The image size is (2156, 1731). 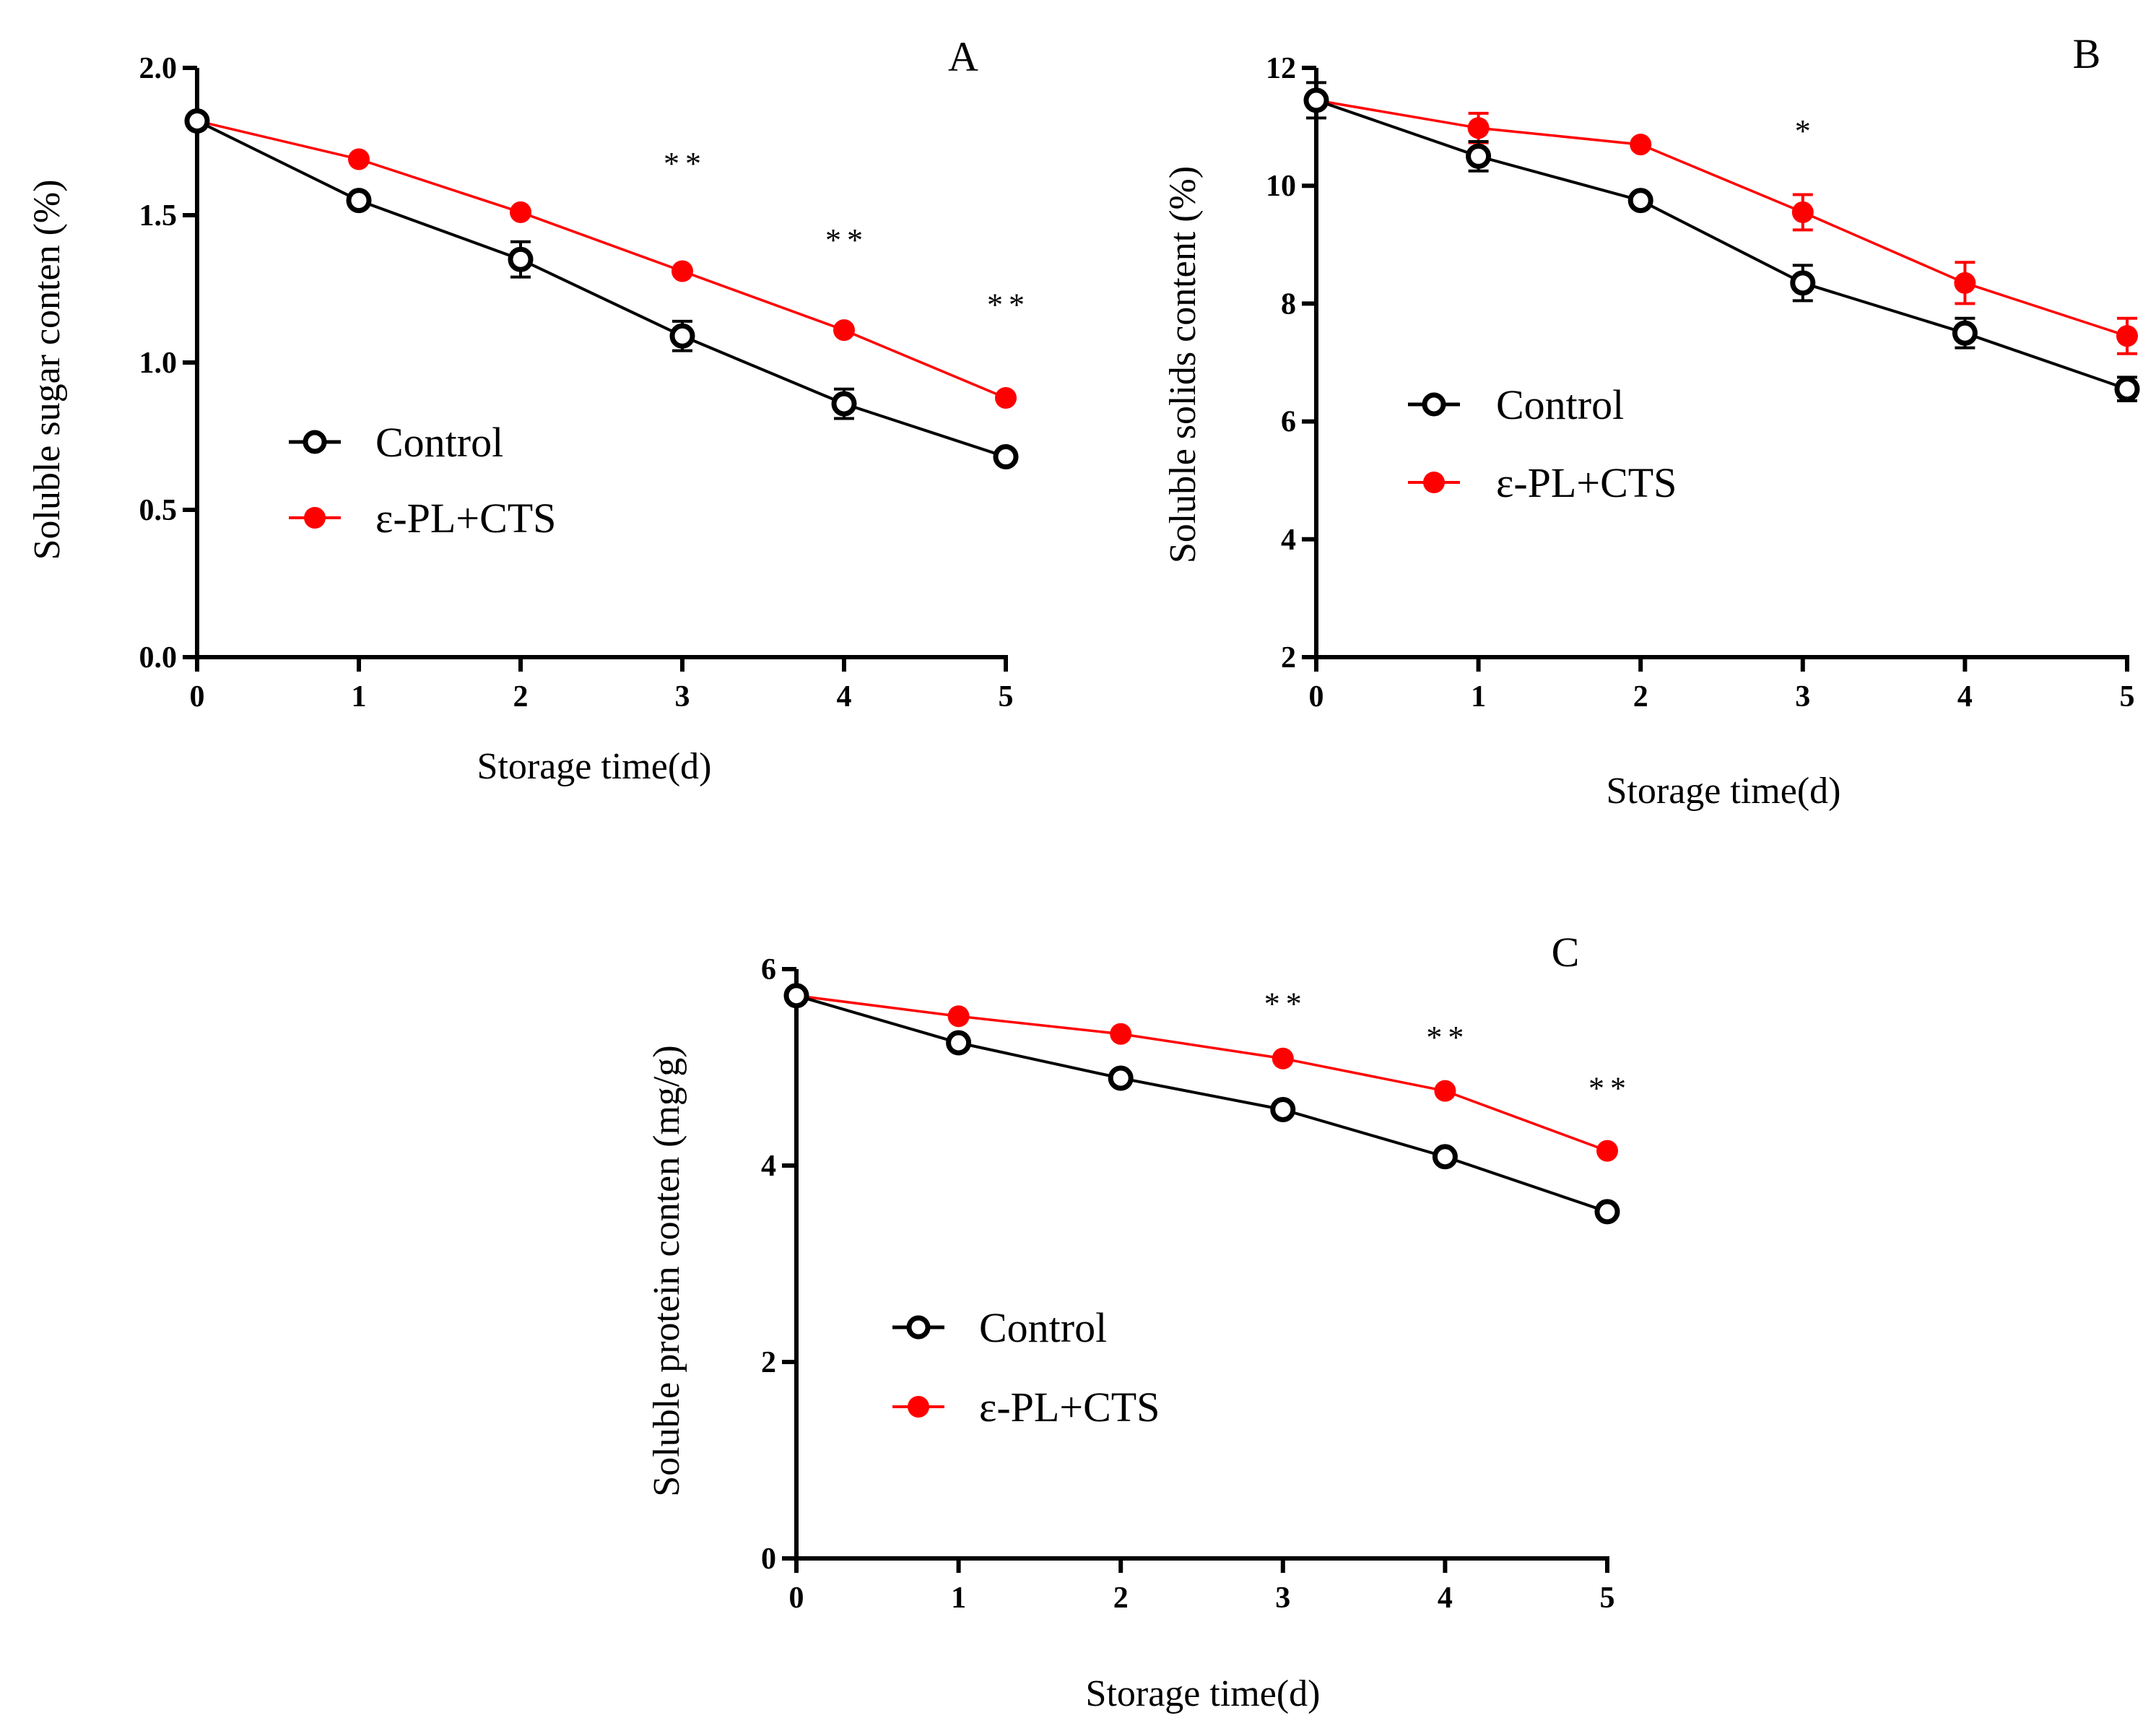 I want to click on panel-c-control-line, so click(x=1202, y=1104).